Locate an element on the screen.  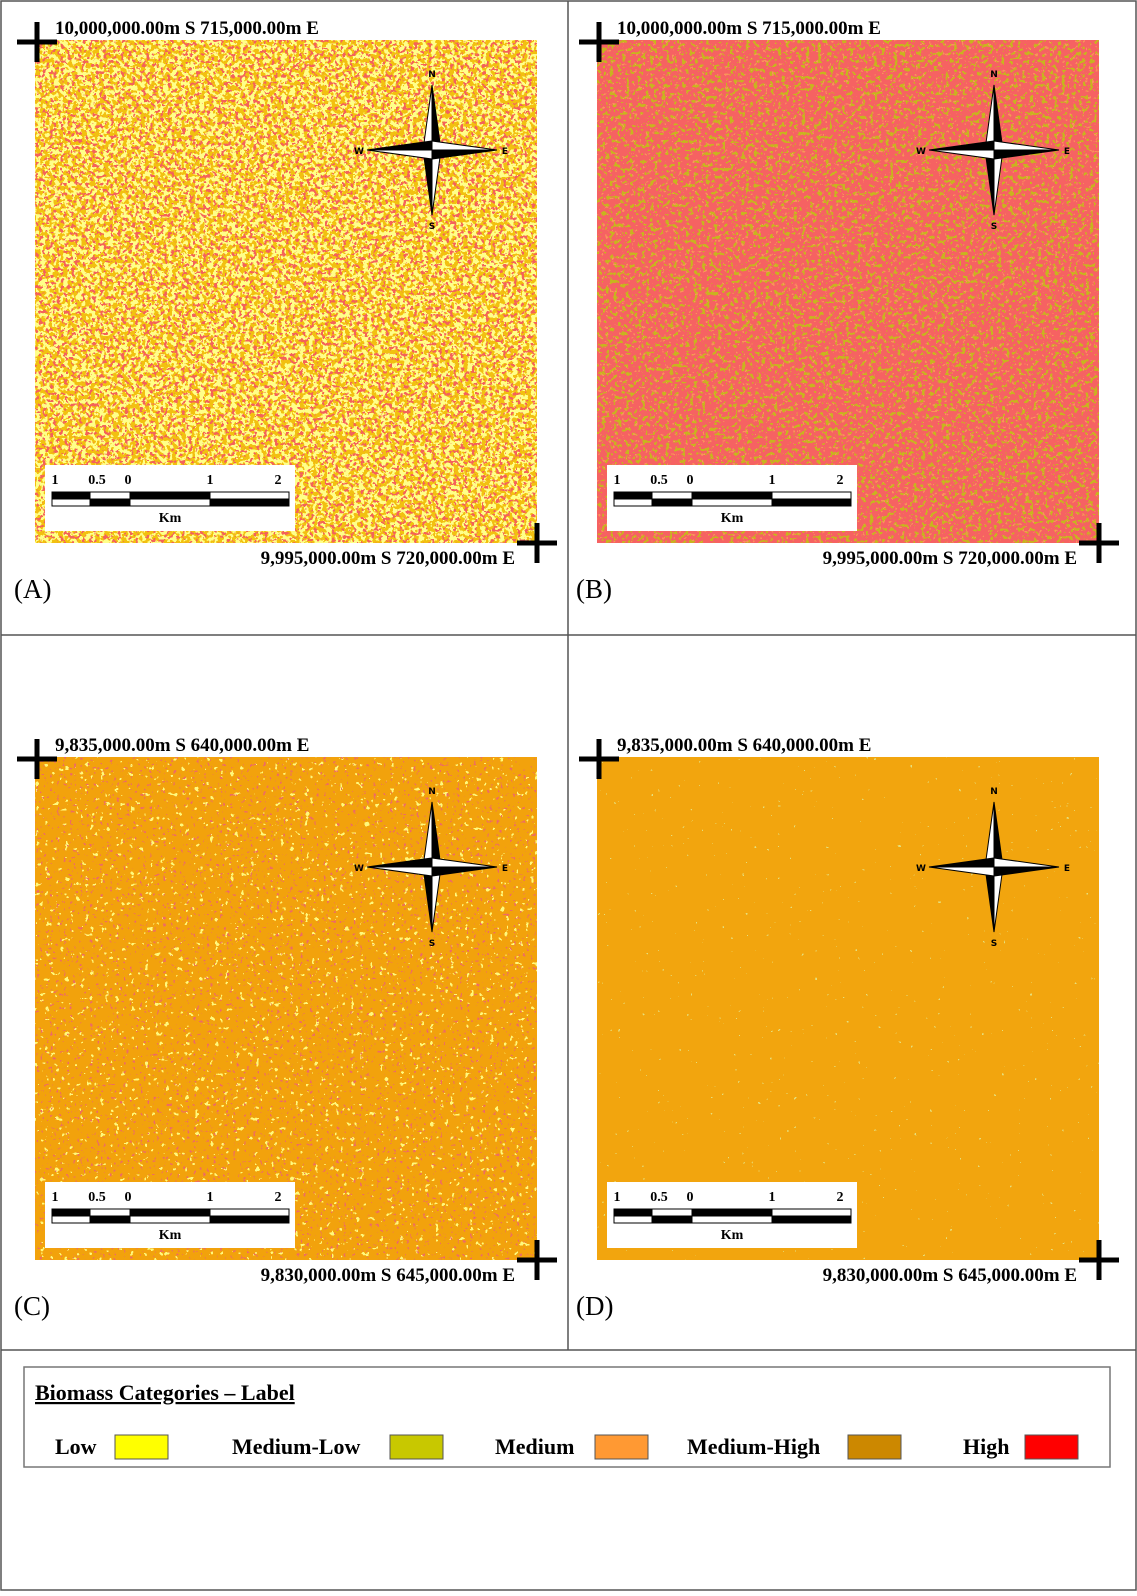
legend-label: High is located at coordinates (986, 1446).